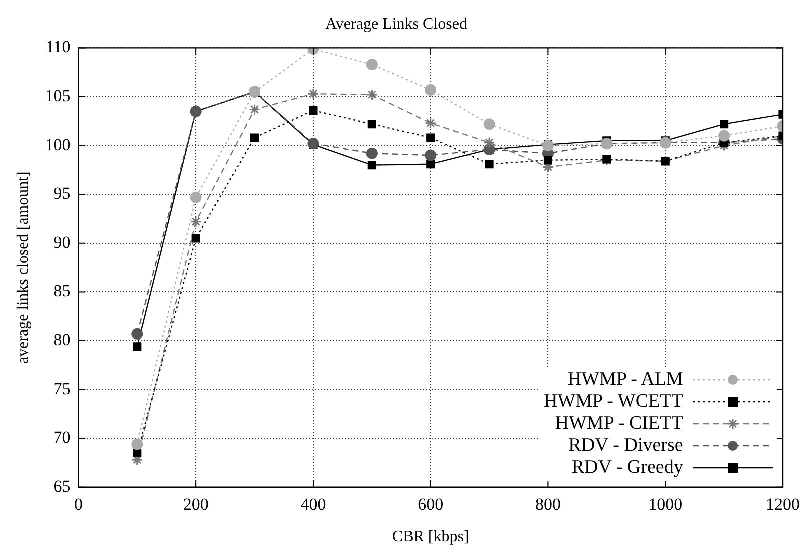 Image resolution: width=808 pixels, height=556 pixels. I want to click on y-tick-label: 85, so click(62, 291).